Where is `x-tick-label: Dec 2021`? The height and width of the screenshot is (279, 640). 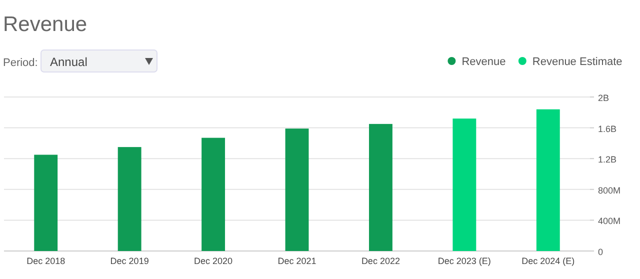
x-tick-label: Dec 2021 is located at coordinates (297, 261).